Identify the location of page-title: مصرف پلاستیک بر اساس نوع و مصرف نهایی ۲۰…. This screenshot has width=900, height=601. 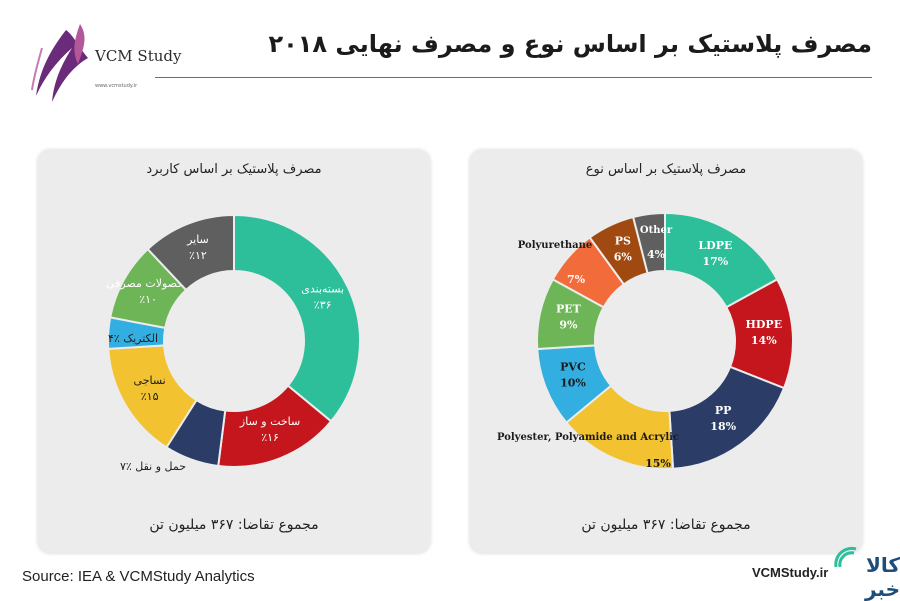
(570, 44).